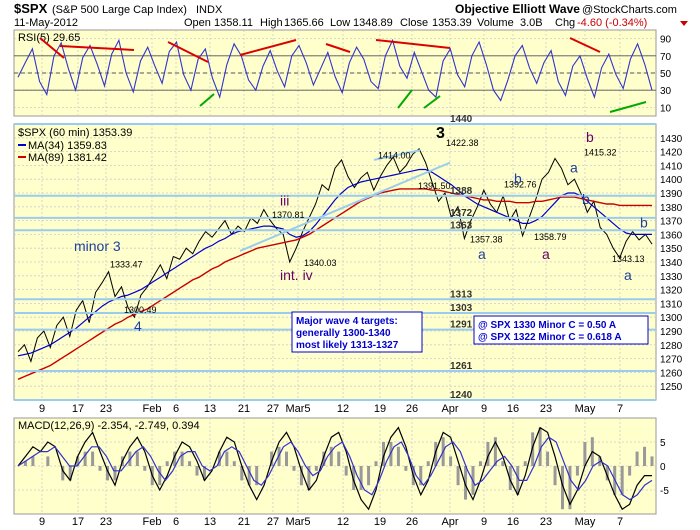  Describe the element at coordinates (347, 321) in the screenshot. I see `targets-box-line: Major wave 4 targets:` at that location.